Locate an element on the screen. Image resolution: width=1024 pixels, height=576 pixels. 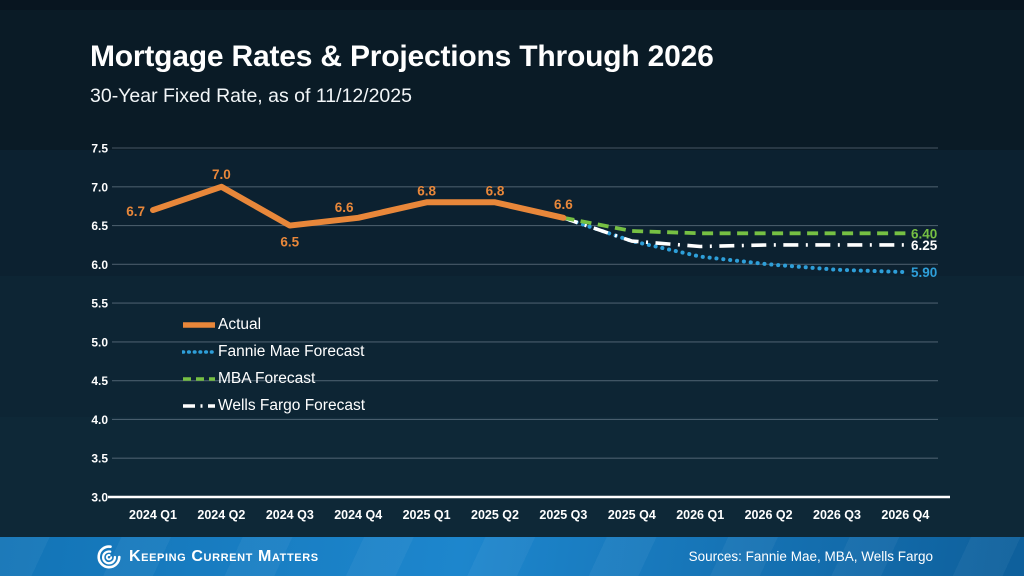
y-tick-label: 5.5 is located at coordinates (99, 304).